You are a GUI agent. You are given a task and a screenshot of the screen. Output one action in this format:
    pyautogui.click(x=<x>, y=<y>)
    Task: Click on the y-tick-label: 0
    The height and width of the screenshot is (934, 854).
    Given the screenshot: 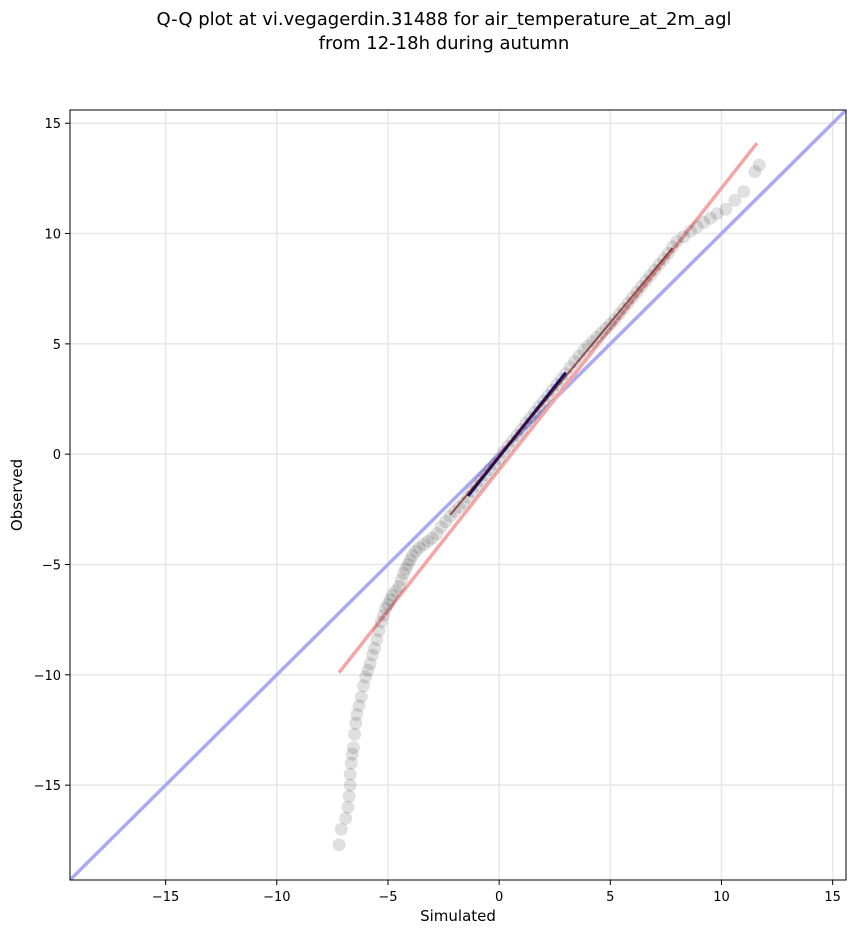 What is the action you would take?
    pyautogui.click(x=57, y=455)
    